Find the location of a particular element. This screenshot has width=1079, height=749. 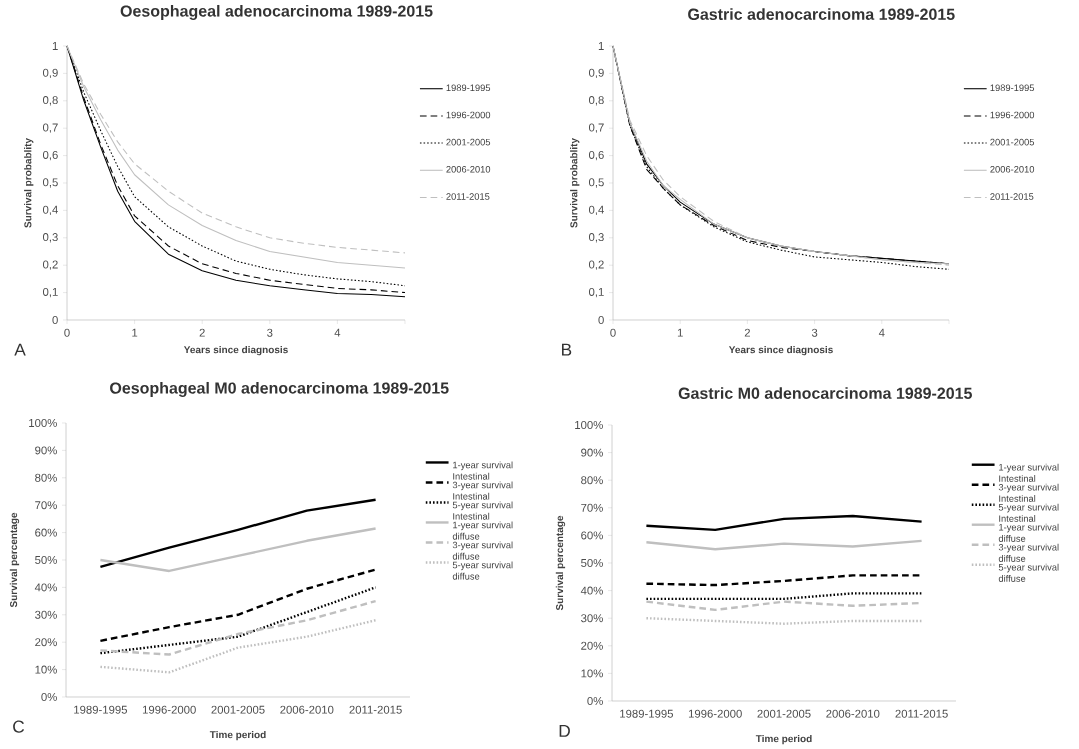

x-tick-label: 4 is located at coordinates (337, 332).